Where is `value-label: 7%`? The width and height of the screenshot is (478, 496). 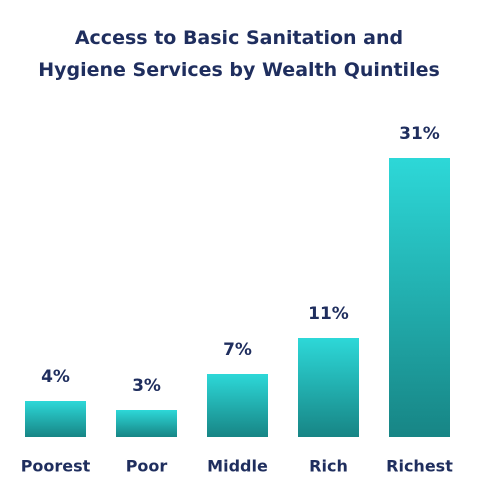
value-label: 7% is located at coordinates (237, 350).